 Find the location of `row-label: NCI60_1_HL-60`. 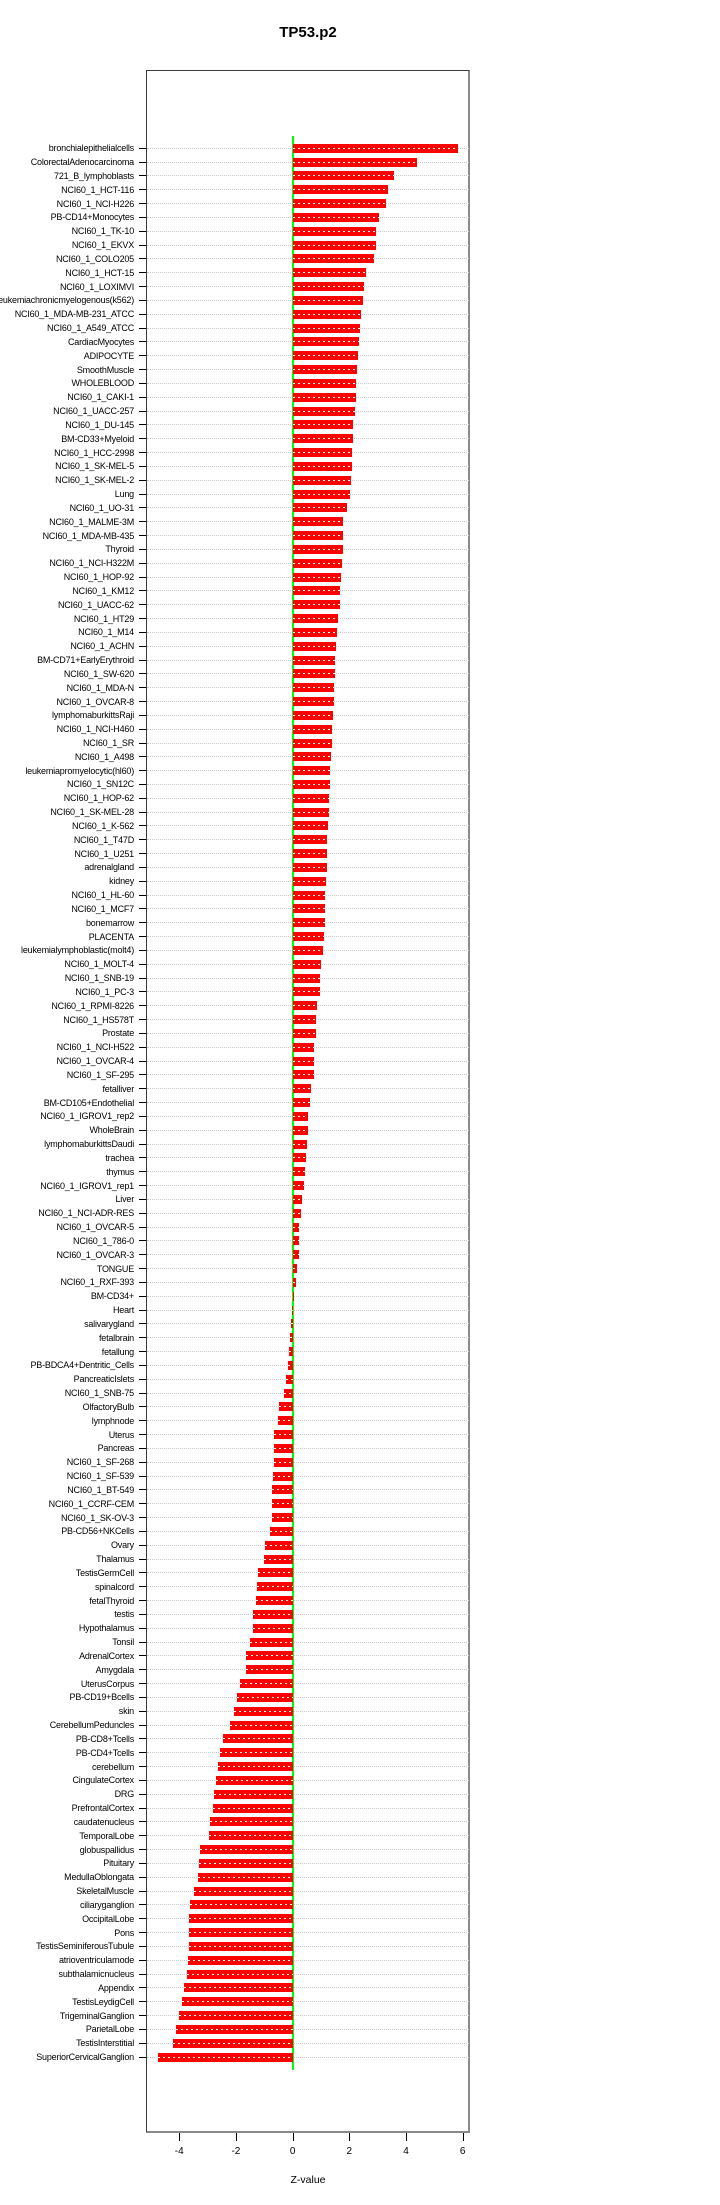

row-label: NCI60_1_HL-60 is located at coordinates (103, 895).